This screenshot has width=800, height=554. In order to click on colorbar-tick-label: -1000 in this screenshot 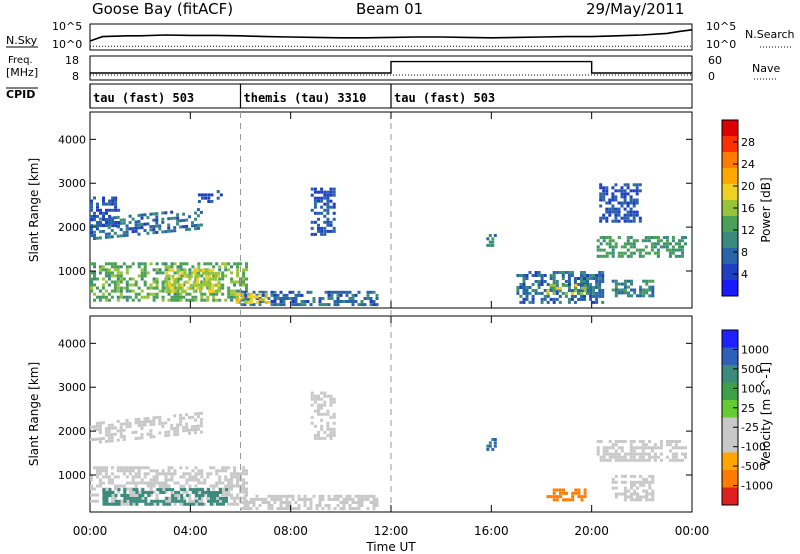, I will do `click(757, 486)`.